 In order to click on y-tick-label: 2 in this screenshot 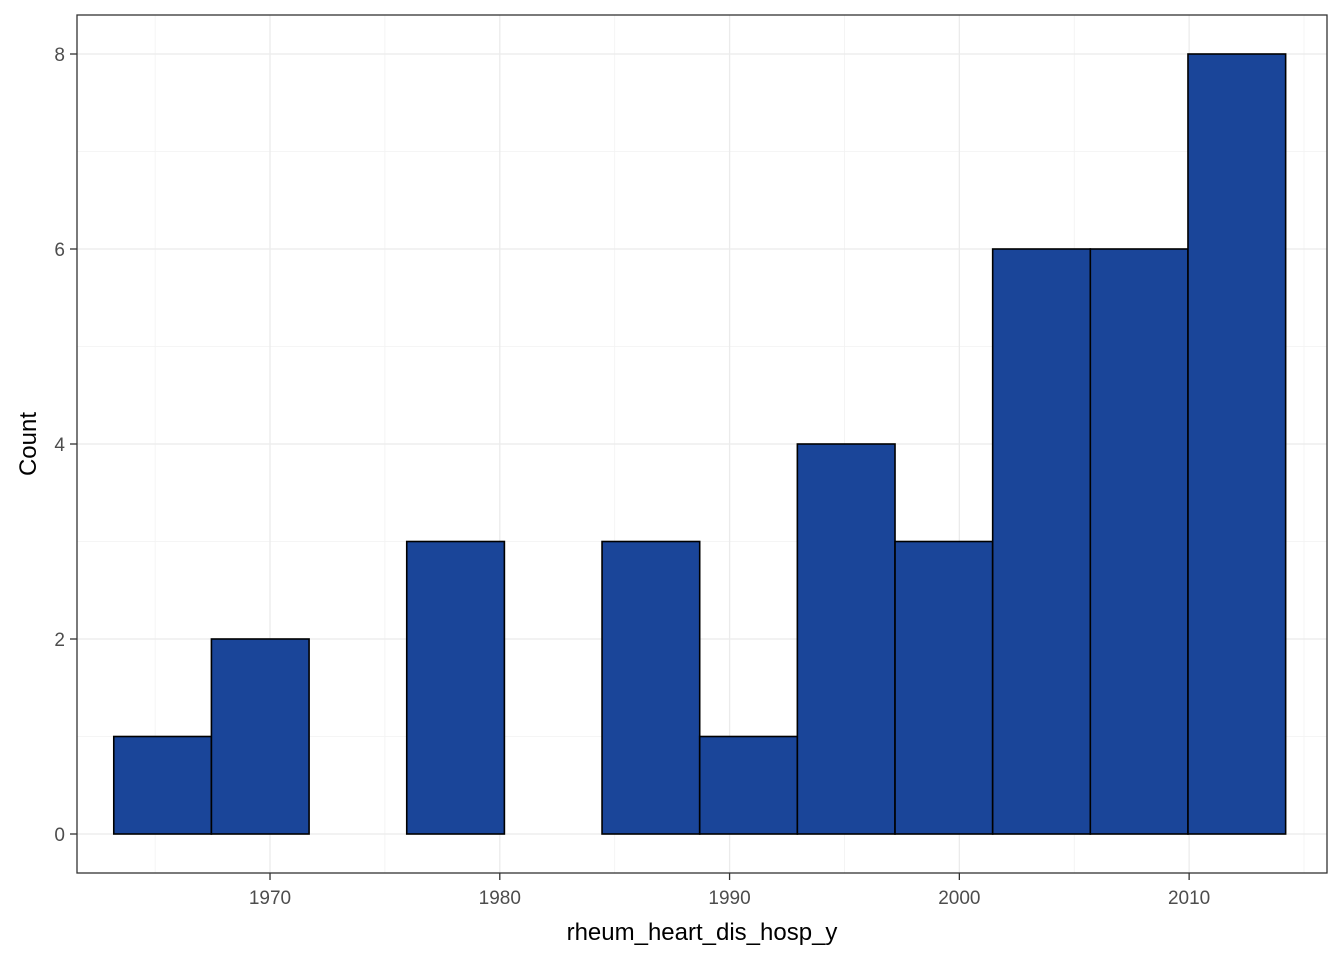, I will do `click(59, 640)`.